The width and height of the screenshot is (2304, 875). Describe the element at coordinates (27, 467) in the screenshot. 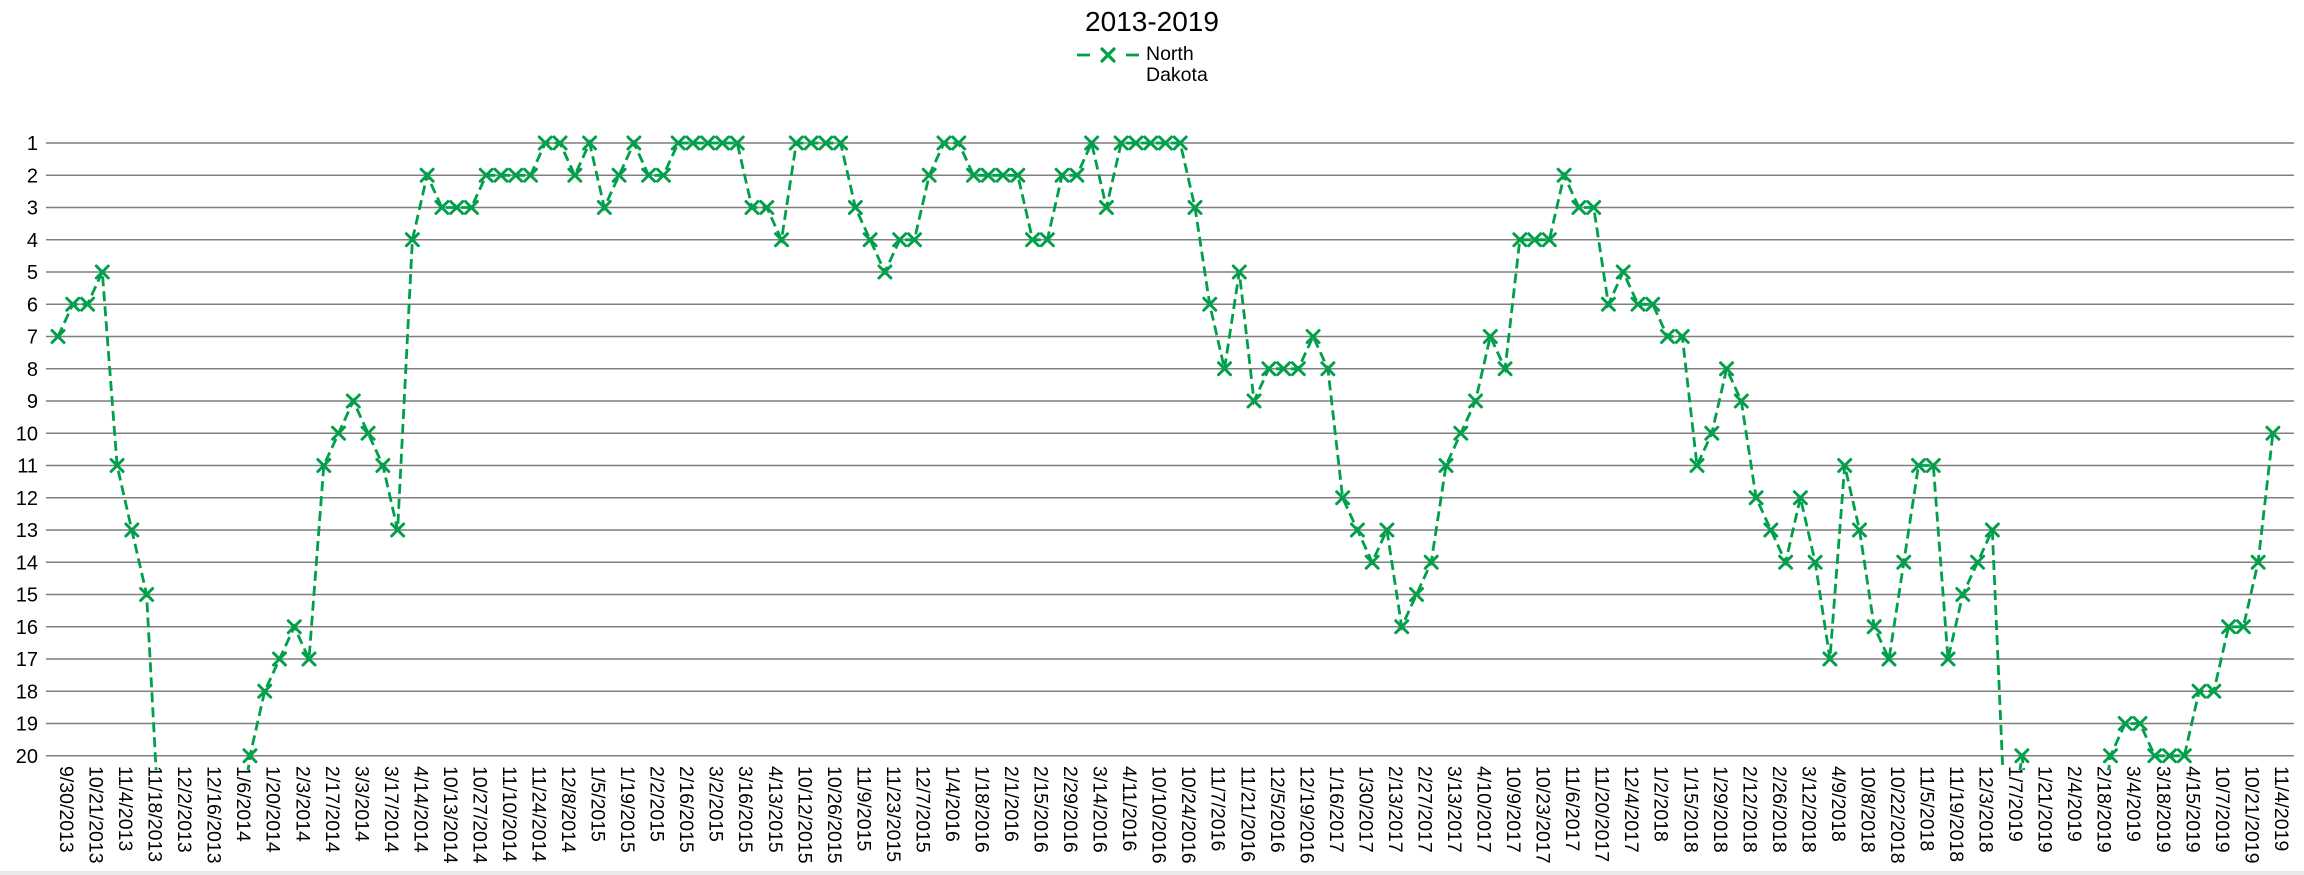

I see `y-axis-tick-label: 11` at that location.